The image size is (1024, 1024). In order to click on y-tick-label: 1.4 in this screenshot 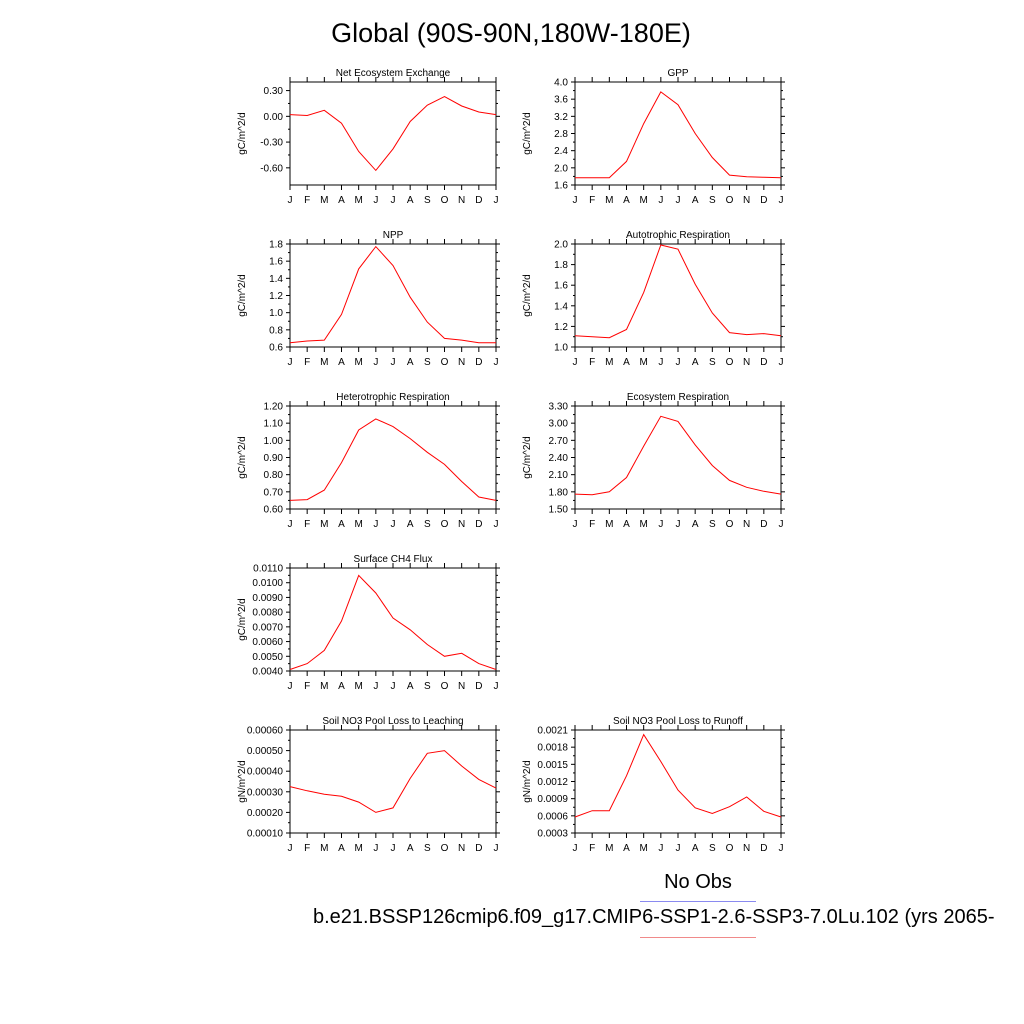, I will do `click(276, 279)`.